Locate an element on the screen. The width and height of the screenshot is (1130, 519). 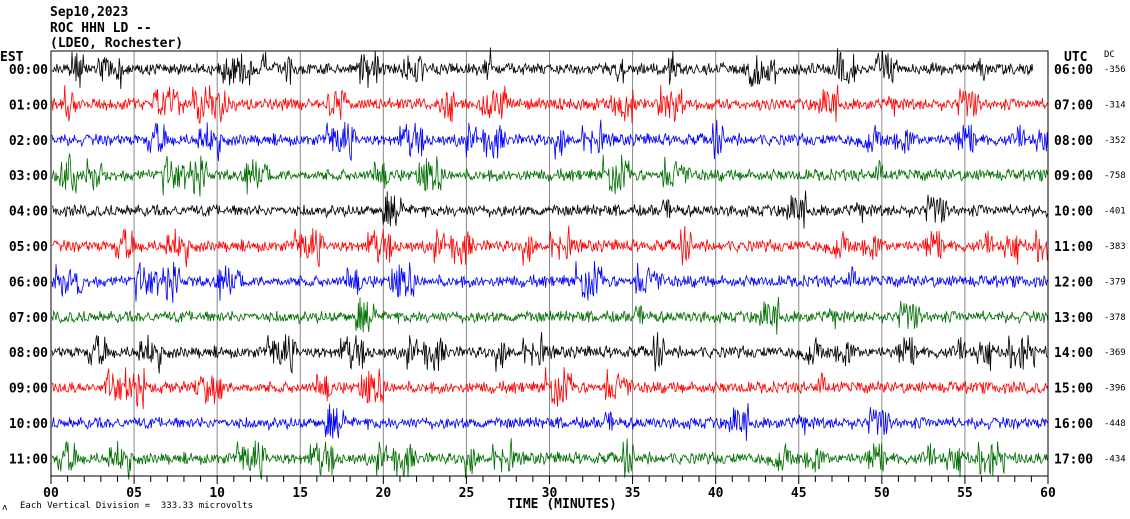
dc-title: DC is located at coordinates (1109, 55).